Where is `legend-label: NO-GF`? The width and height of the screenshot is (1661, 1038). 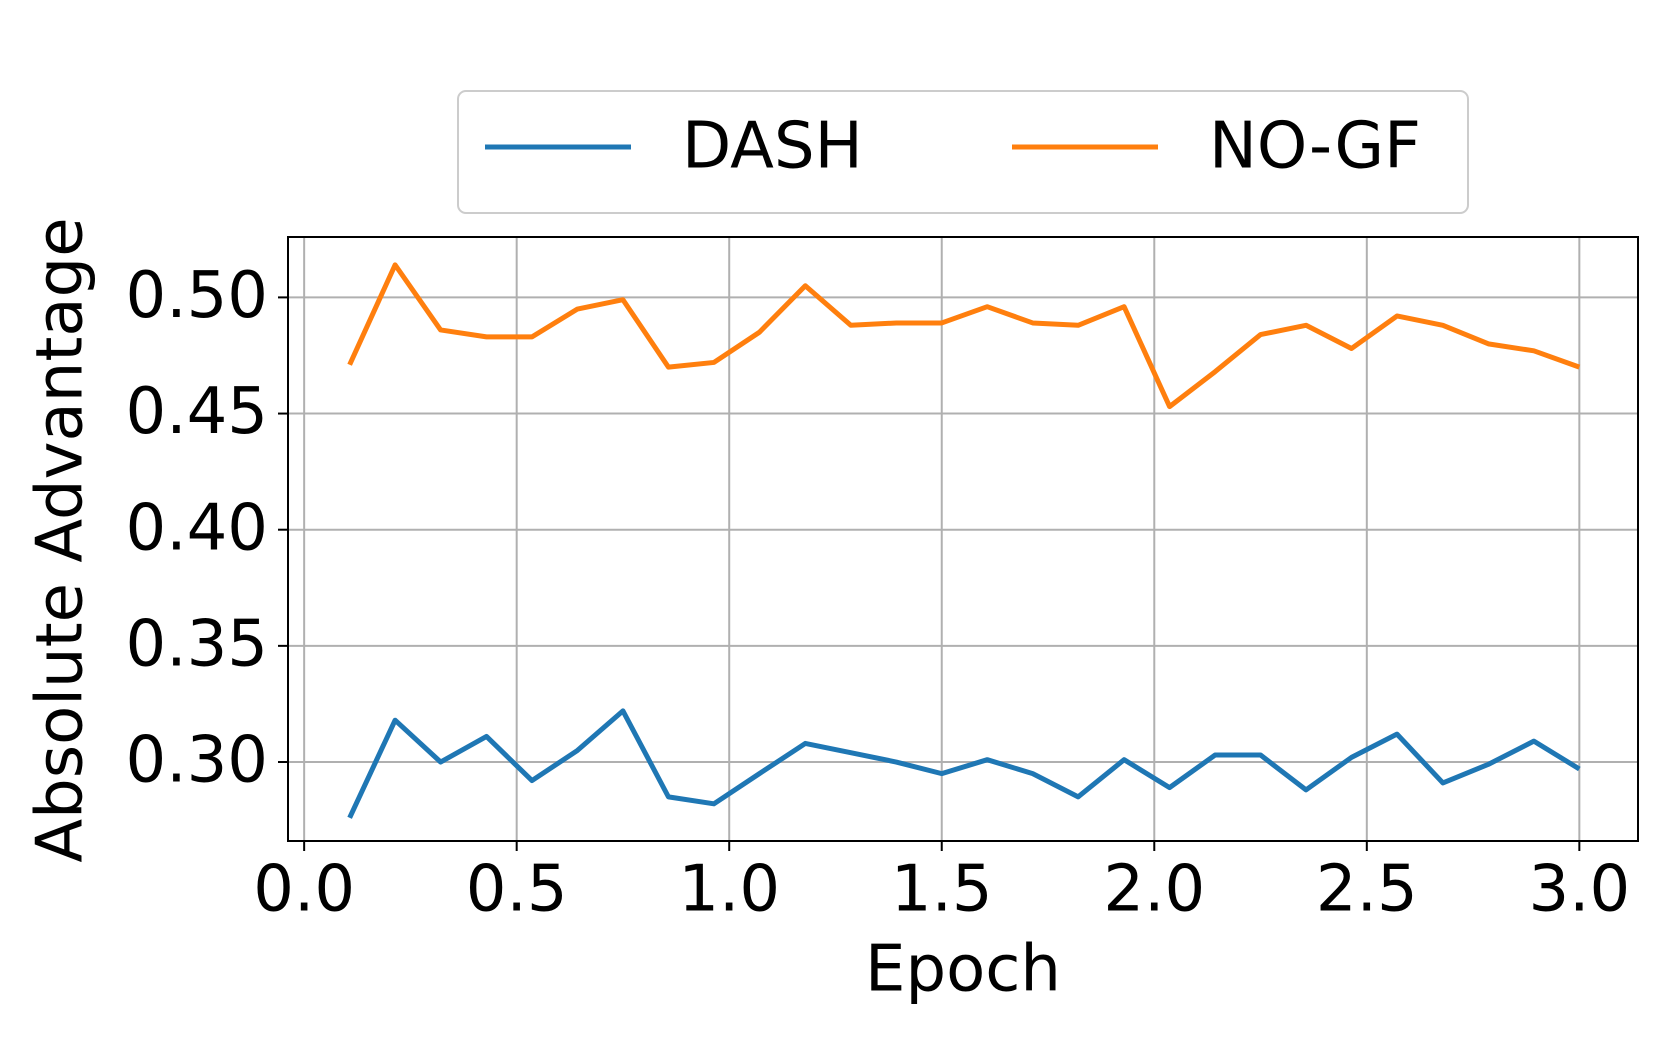
legend-label: NO-GF is located at coordinates (1315, 147).